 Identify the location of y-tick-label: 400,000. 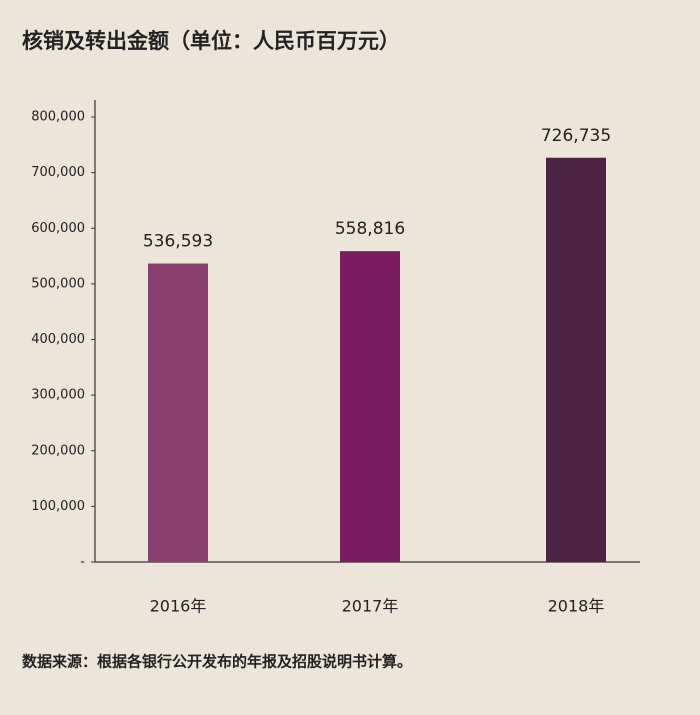
(58, 339).